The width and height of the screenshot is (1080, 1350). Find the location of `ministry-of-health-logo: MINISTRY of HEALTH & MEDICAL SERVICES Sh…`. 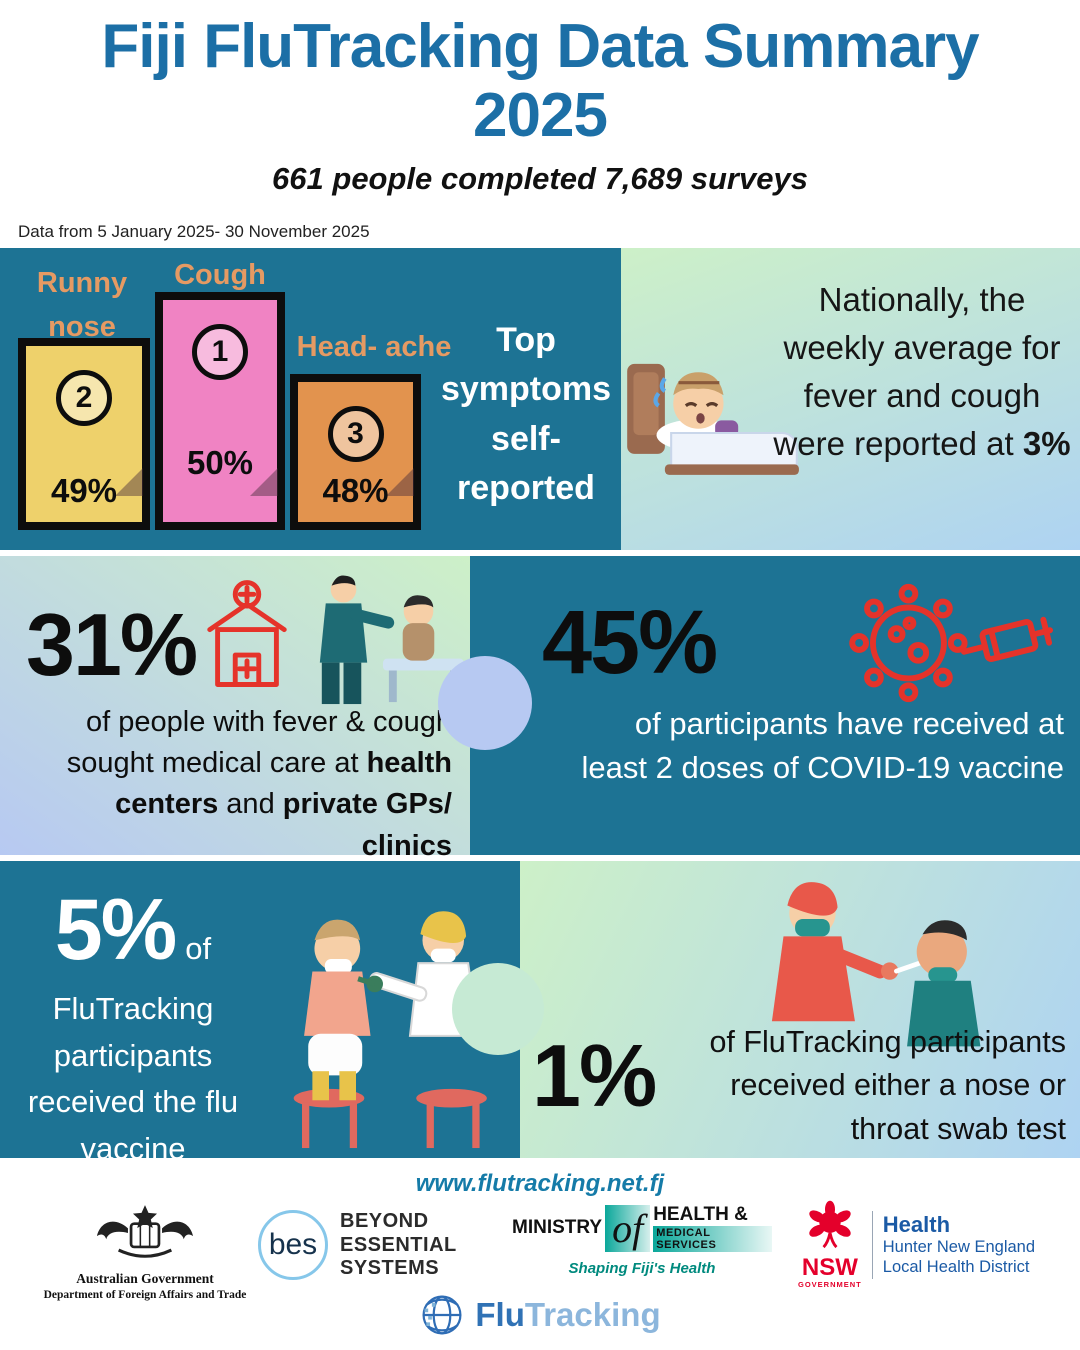

ministry-of-health-logo: MINISTRY of HEALTH & MEDICAL SERVICES Sh… is located at coordinates (642, 1240).